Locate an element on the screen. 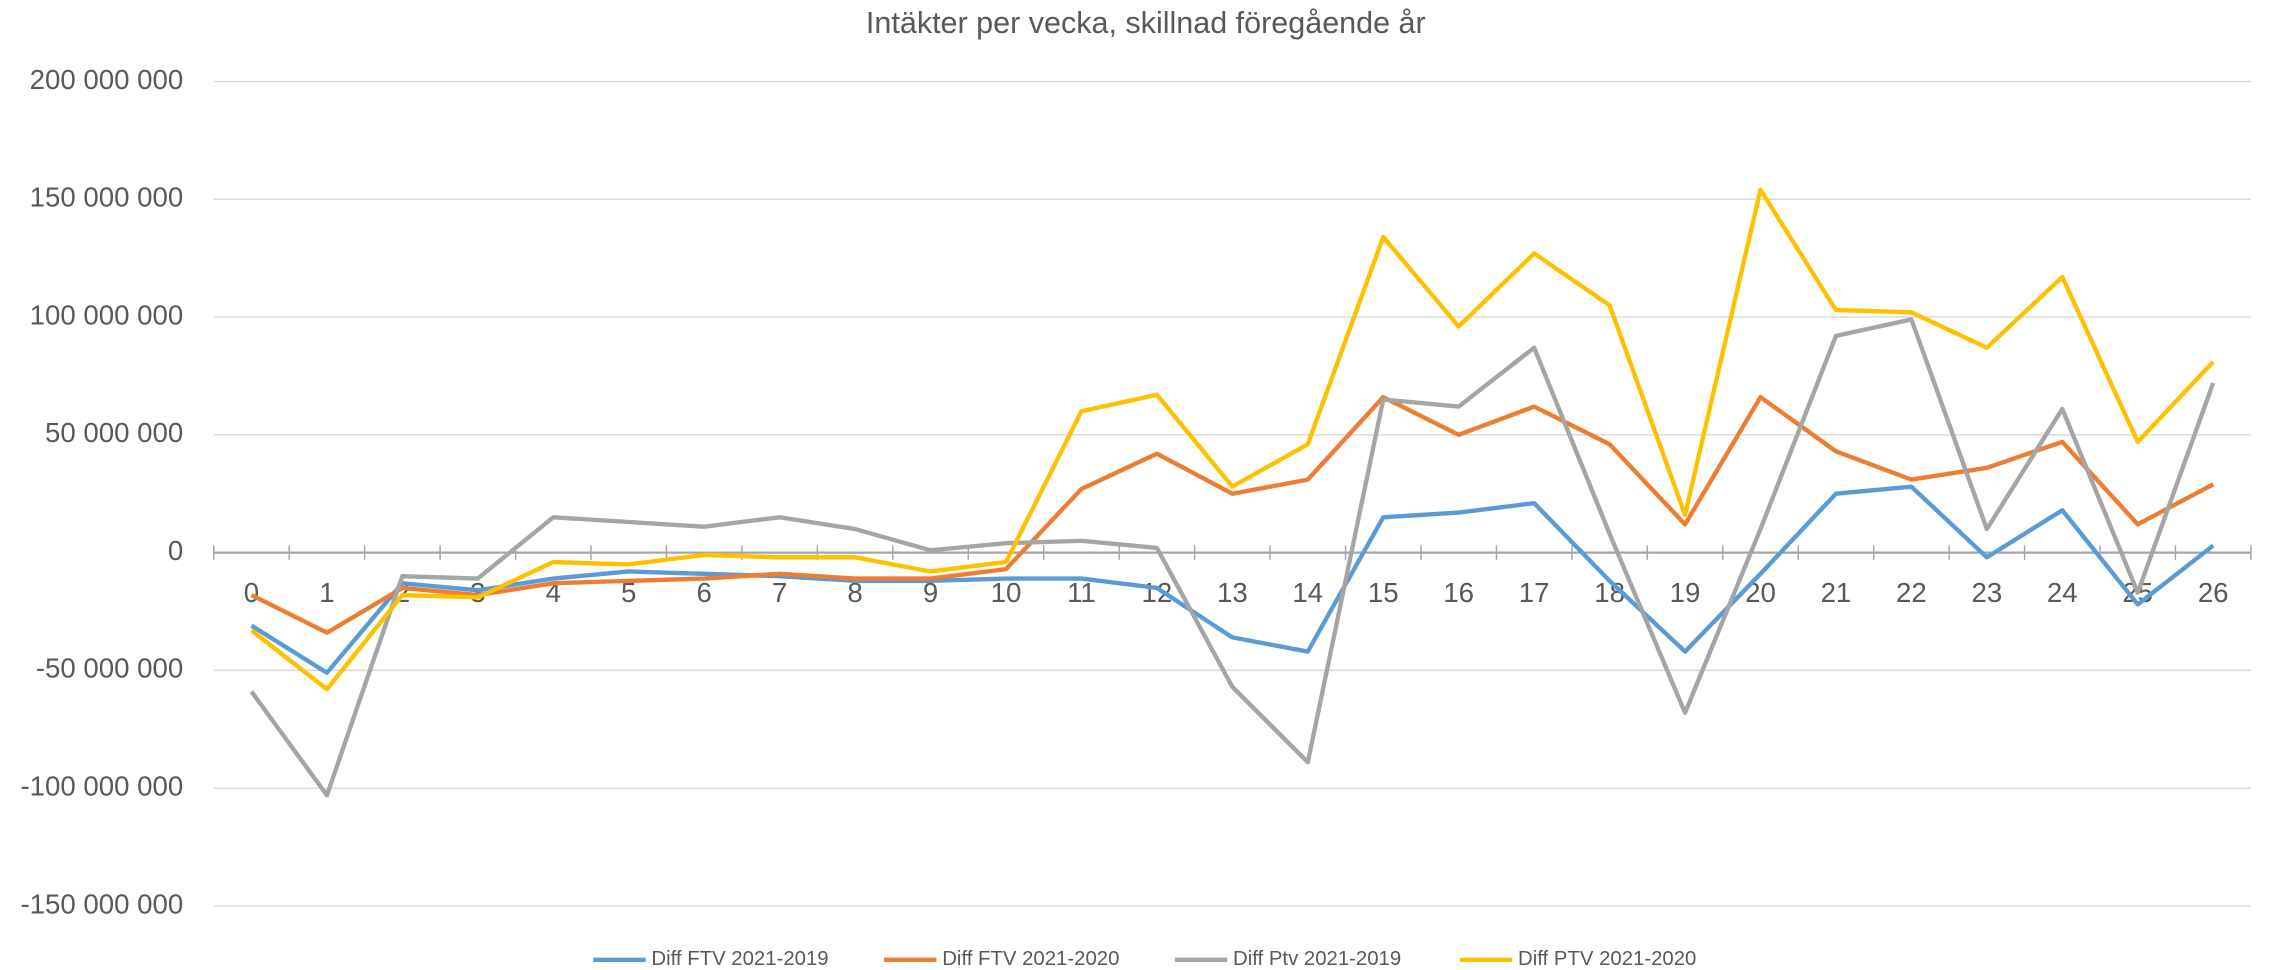 The image size is (2280, 970). y-tick-label: -50 000 000 is located at coordinates (109, 668).